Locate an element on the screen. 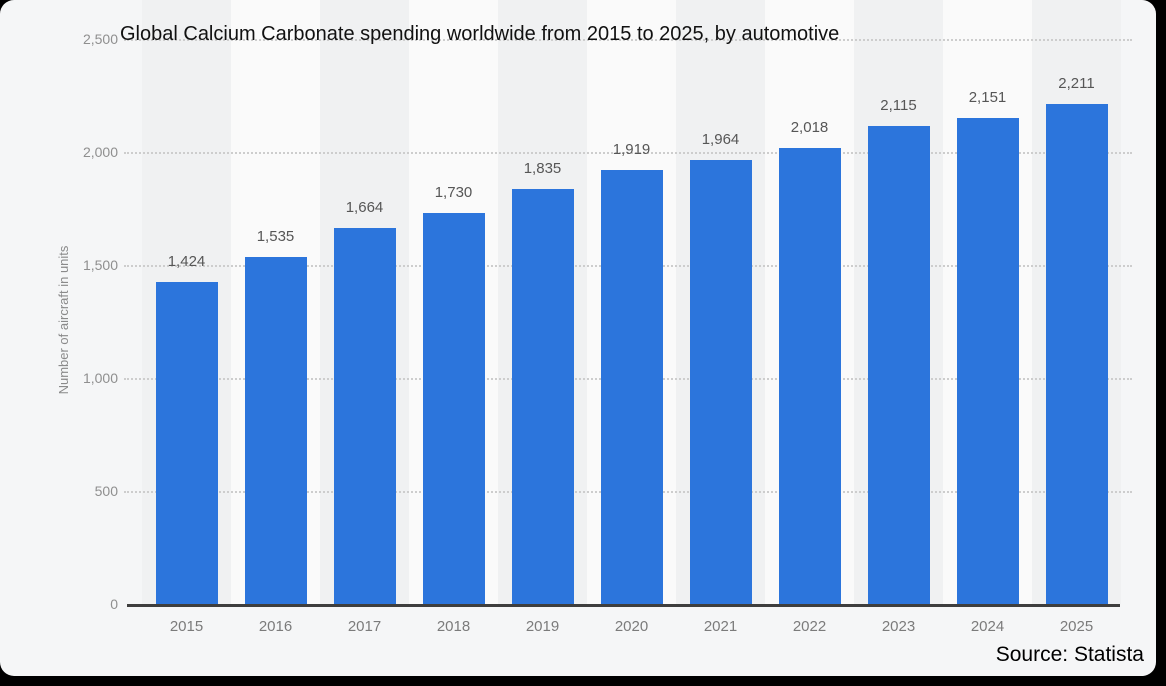 The width and height of the screenshot is (1166, 686). x-axis-label-2015: 2015 is located at coordinates (186, 626).